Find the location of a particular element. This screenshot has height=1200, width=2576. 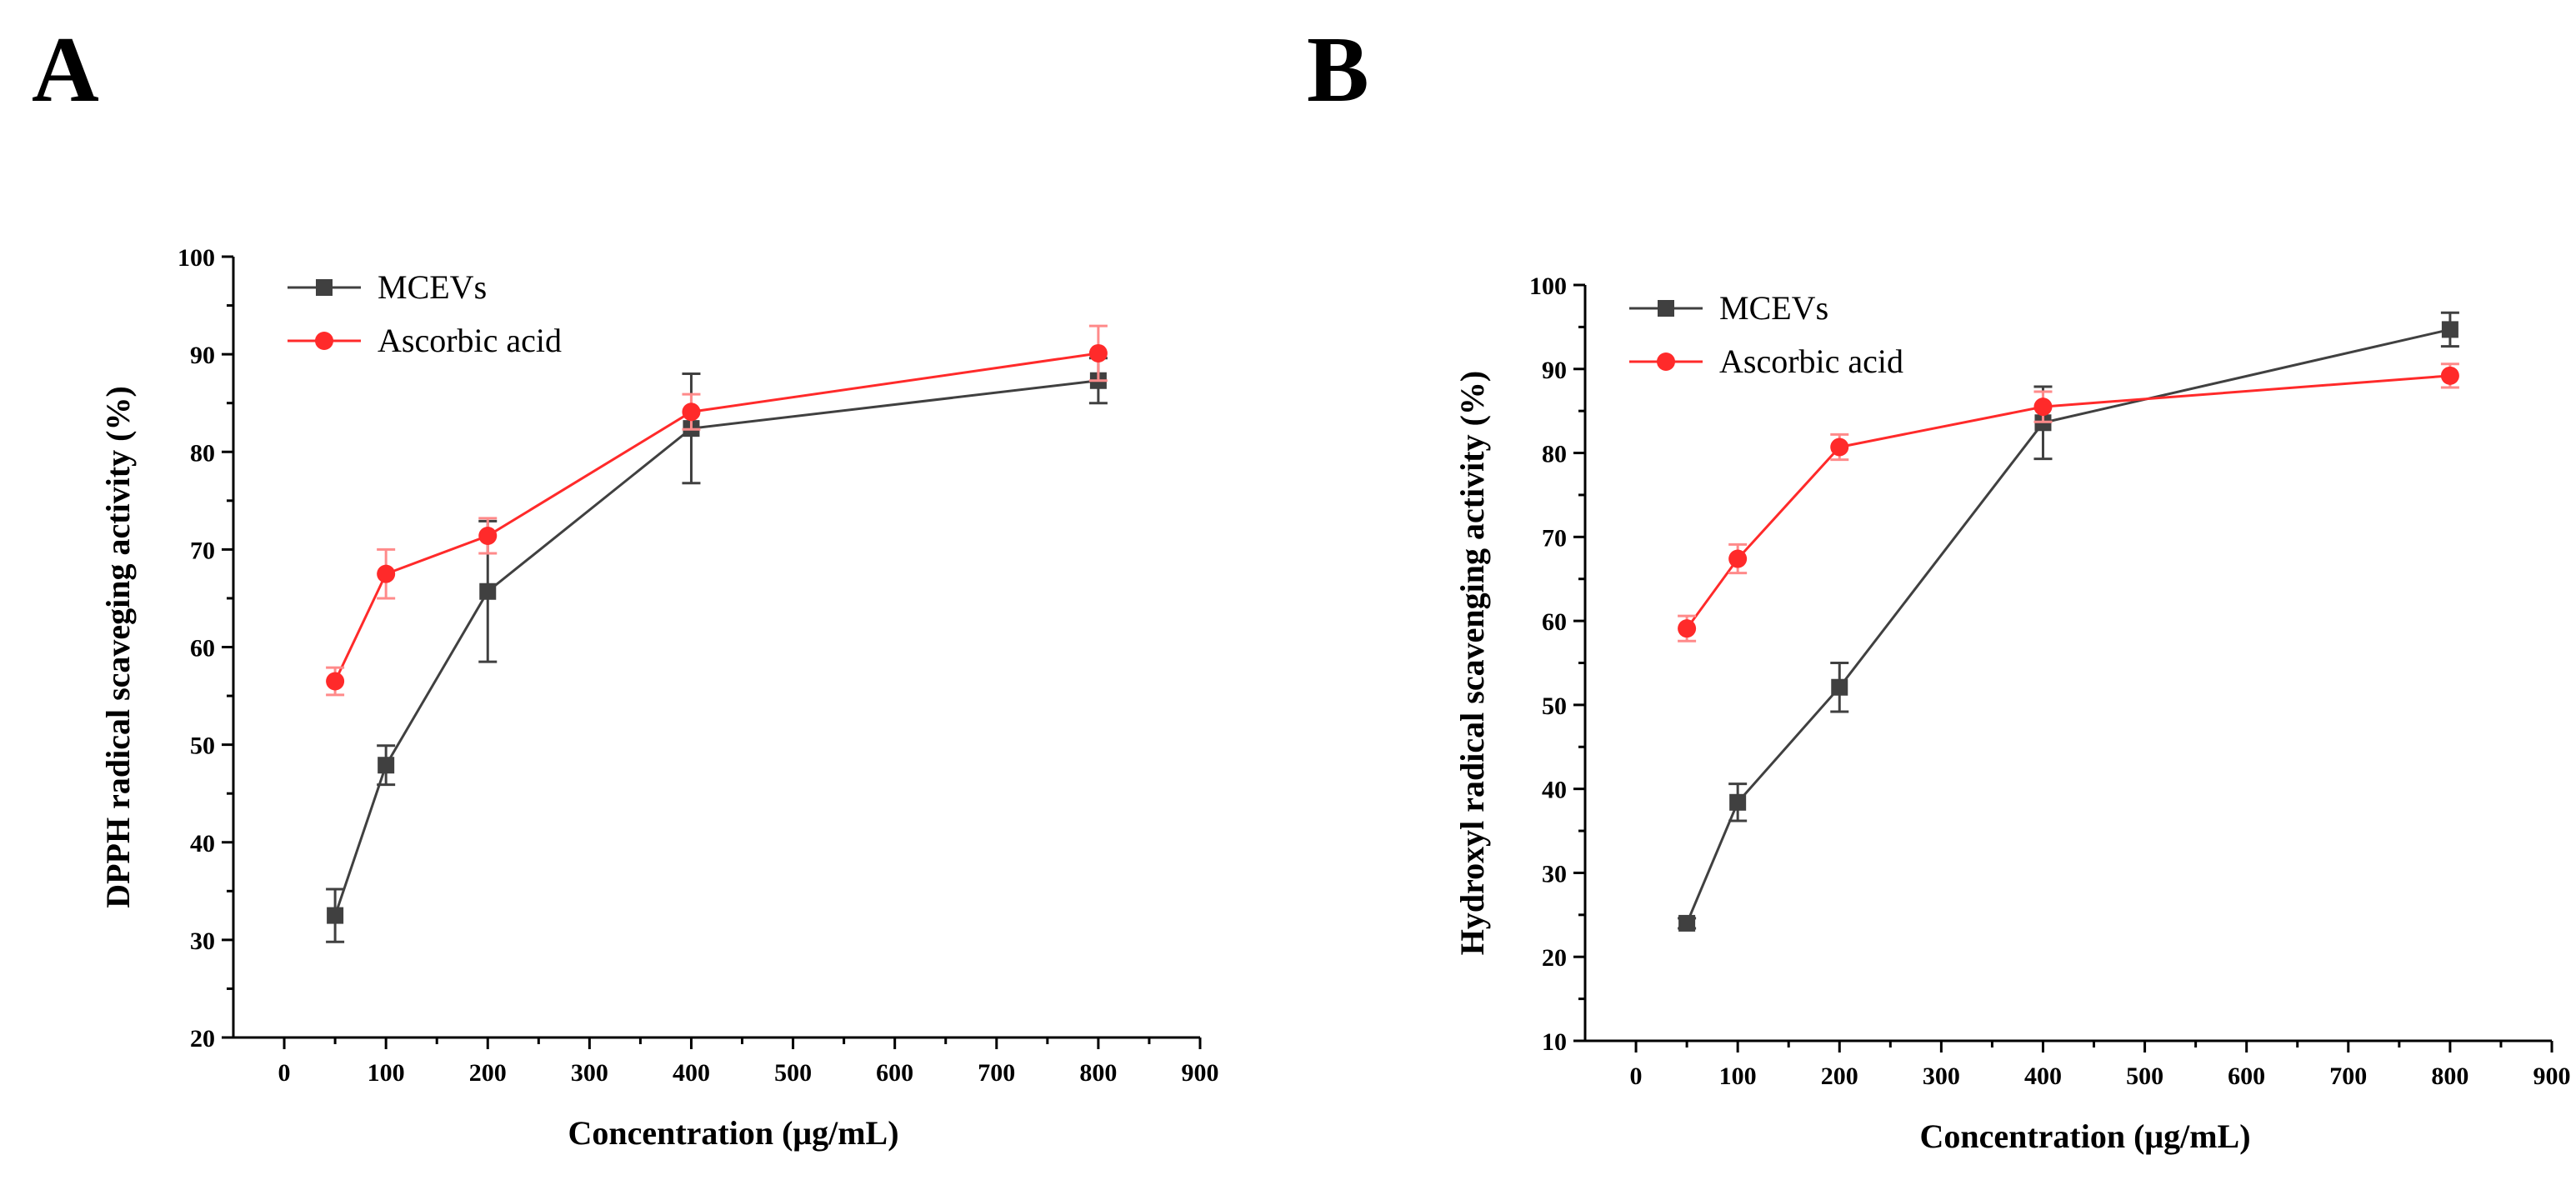

c1-x-tick-label: 900 is located at coordinates (2552, 1076).